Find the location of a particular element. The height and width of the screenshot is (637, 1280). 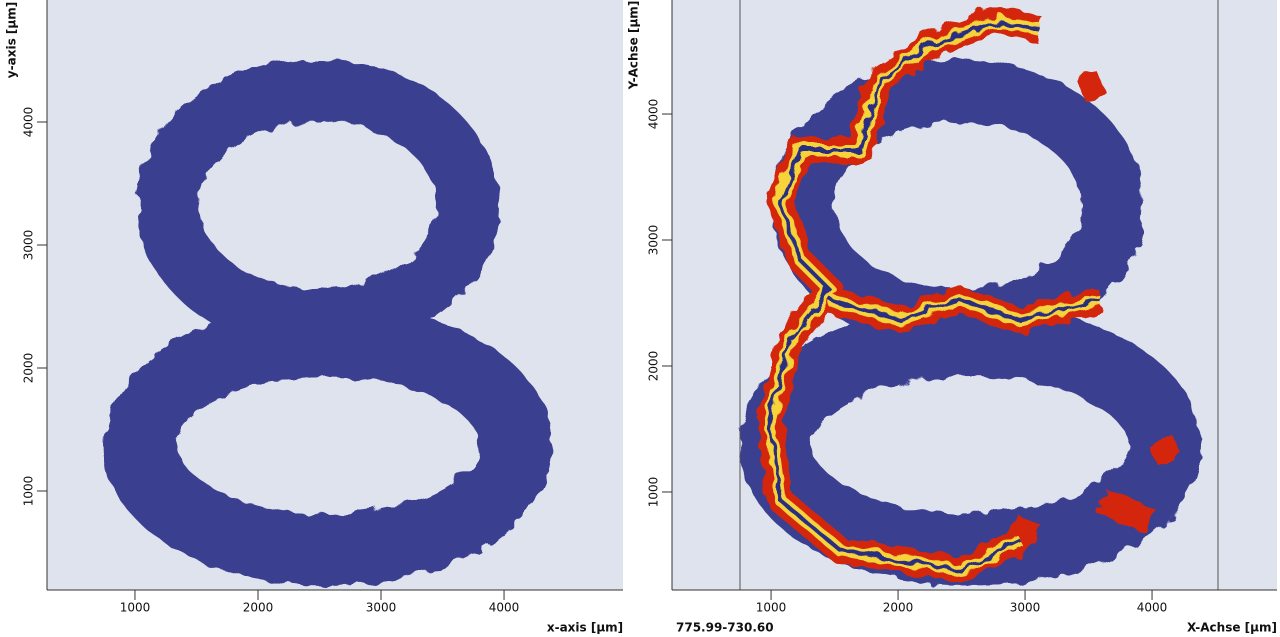

annotation: 775.99-730.60 is located at coordinates (725, 628).